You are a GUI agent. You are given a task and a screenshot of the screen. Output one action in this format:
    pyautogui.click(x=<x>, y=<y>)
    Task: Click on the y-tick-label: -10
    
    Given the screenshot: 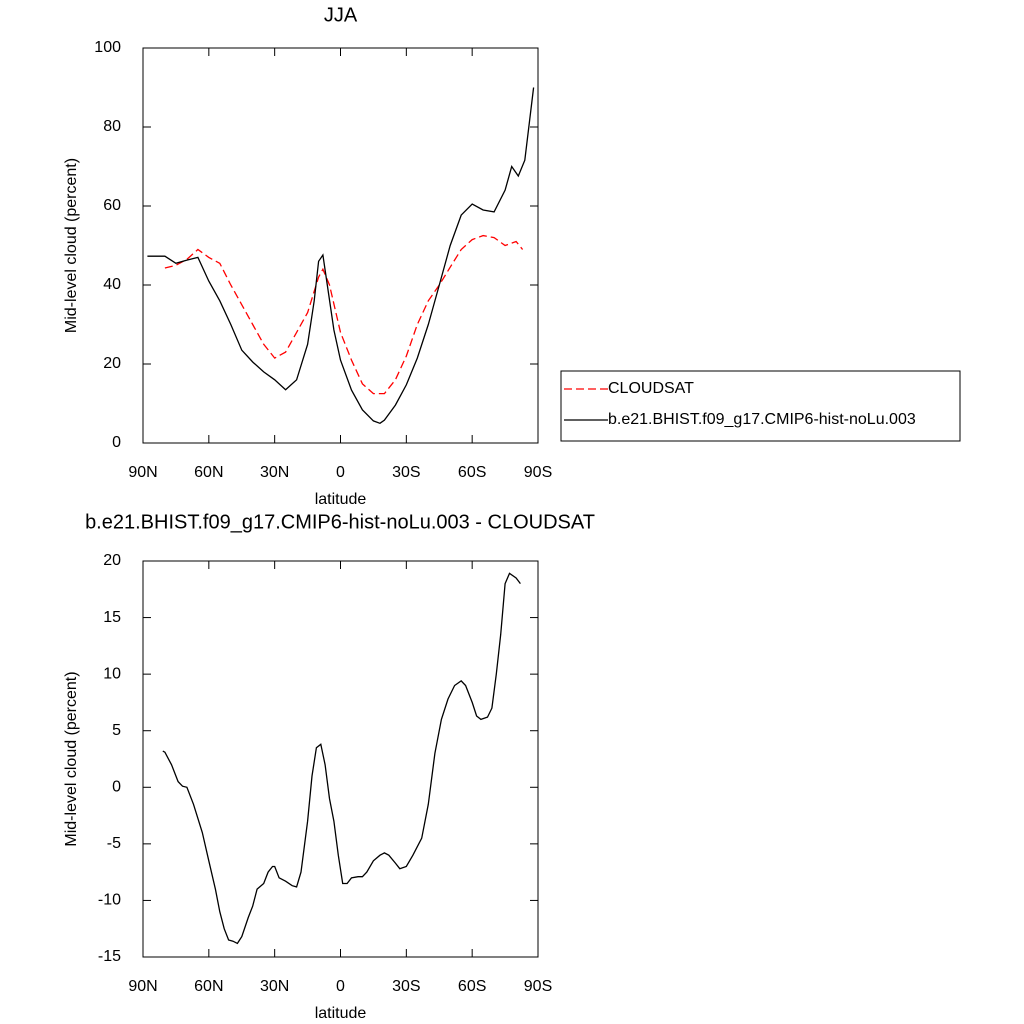 What is the action you would take?
    pyautogui.click(x=109, y=900)
    